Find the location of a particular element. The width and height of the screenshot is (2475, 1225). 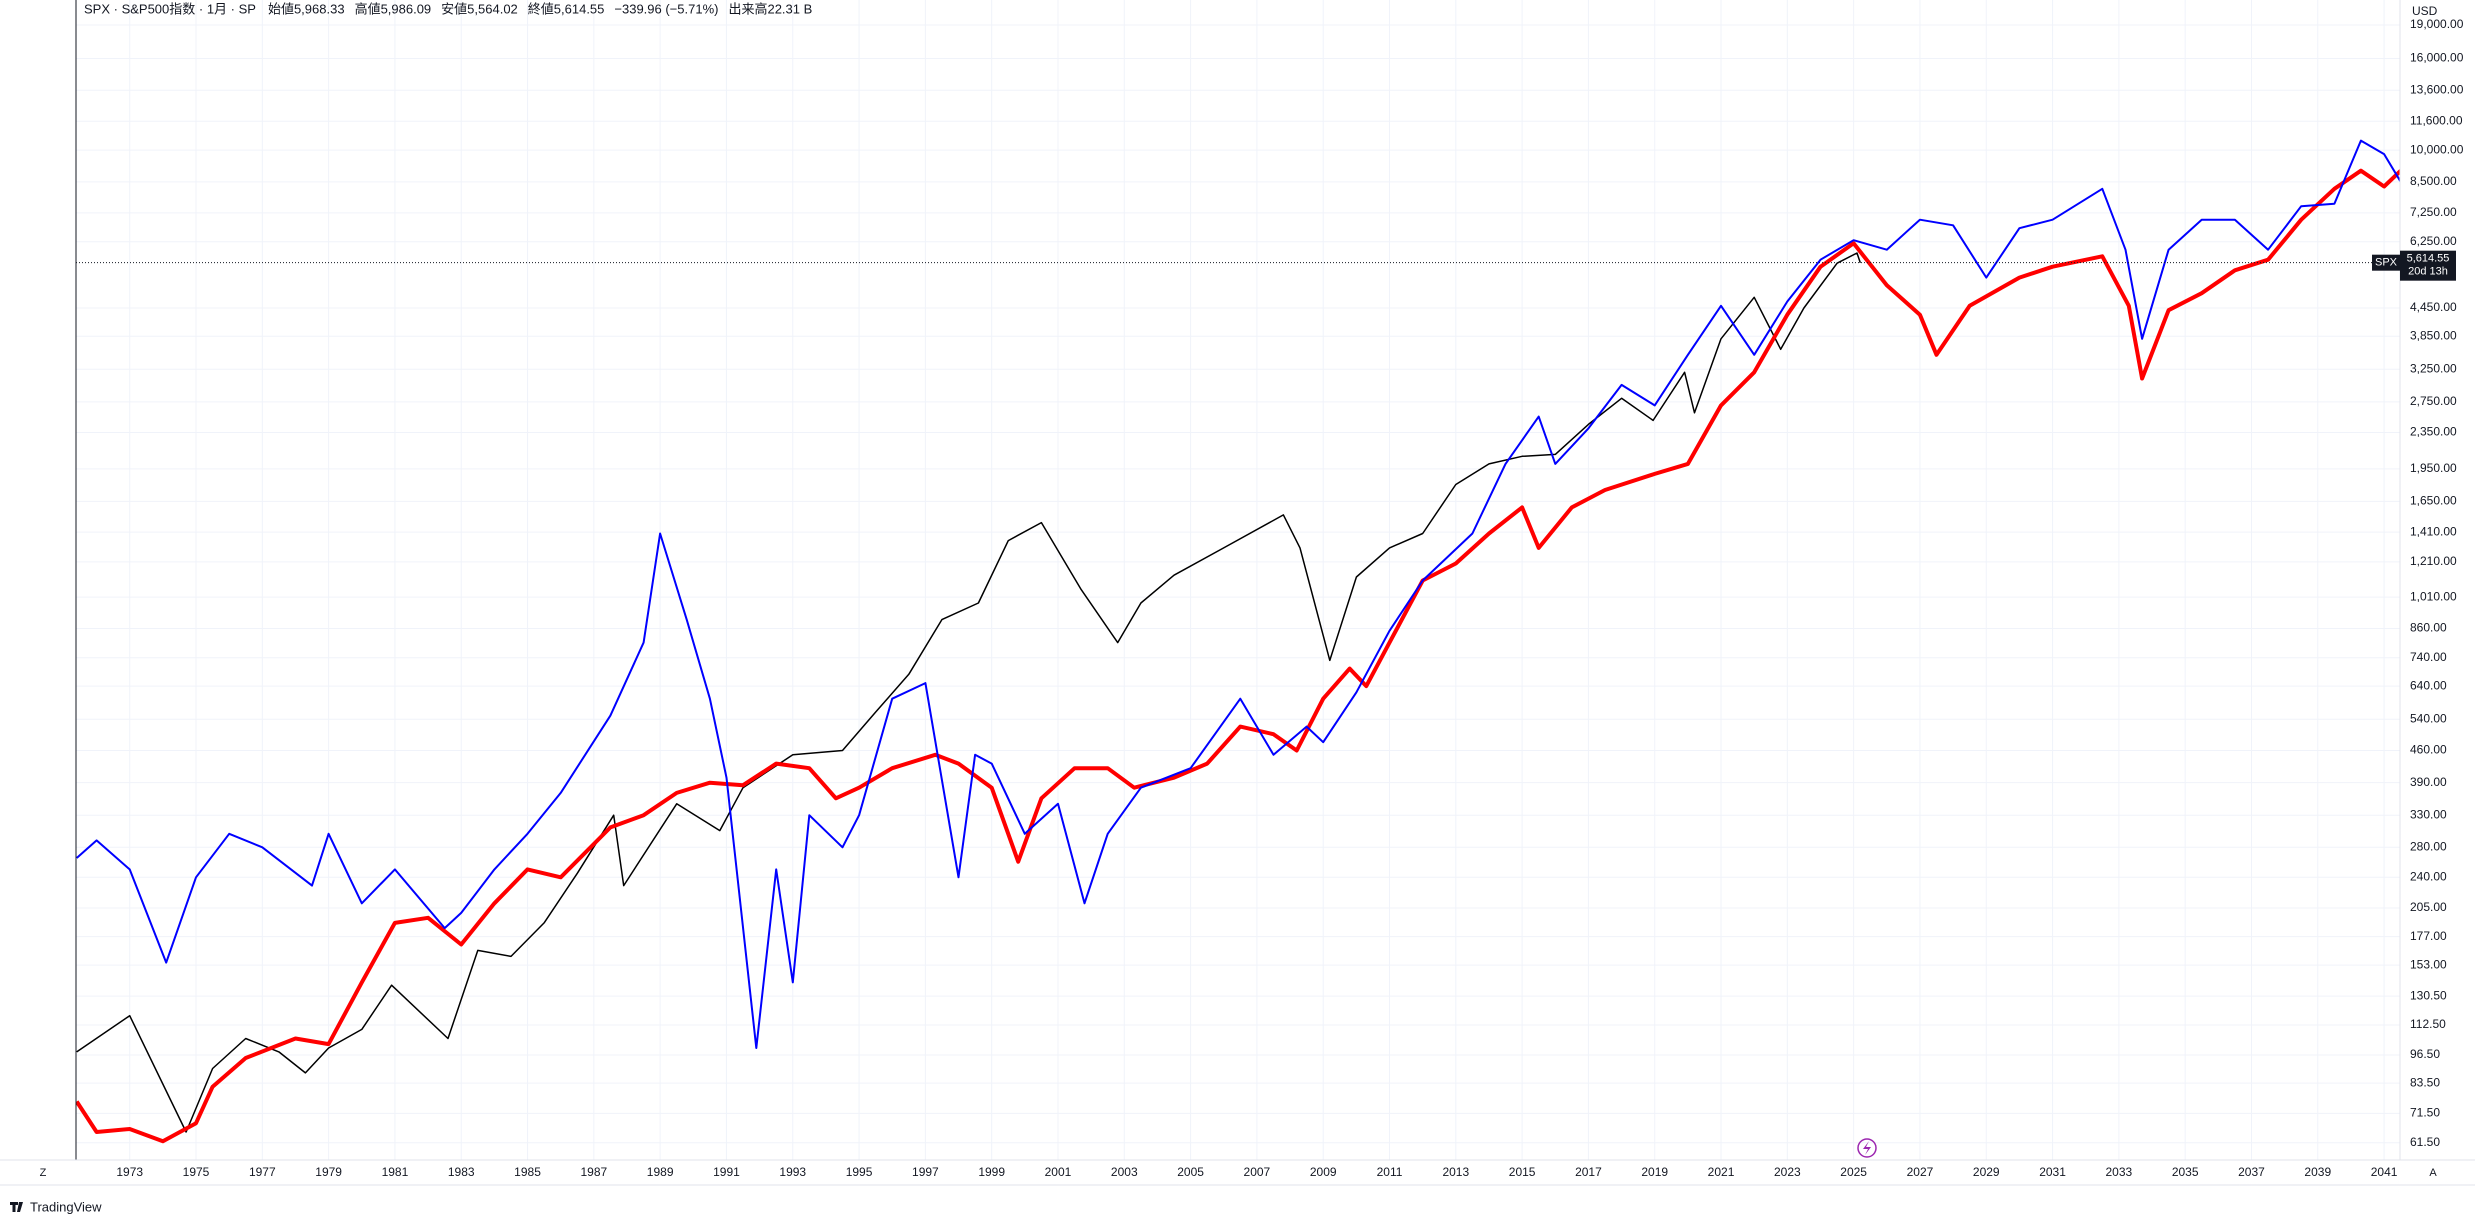

y-tick-label: 740.00 is located at coordinates (2428, 657).